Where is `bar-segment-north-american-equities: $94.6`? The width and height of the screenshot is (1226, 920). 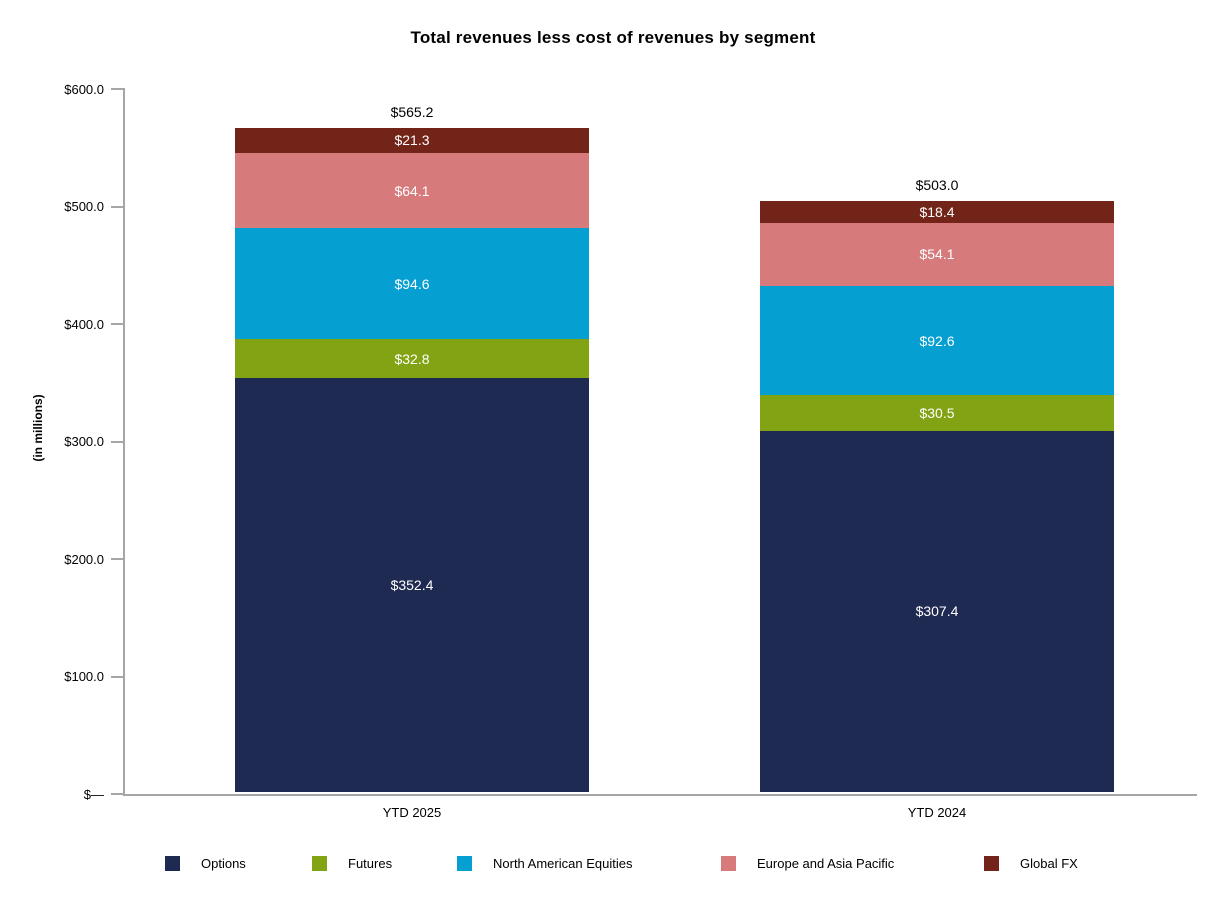
bar-segment-north-american-equities: $94.6 is located at coordinates (412, 284).